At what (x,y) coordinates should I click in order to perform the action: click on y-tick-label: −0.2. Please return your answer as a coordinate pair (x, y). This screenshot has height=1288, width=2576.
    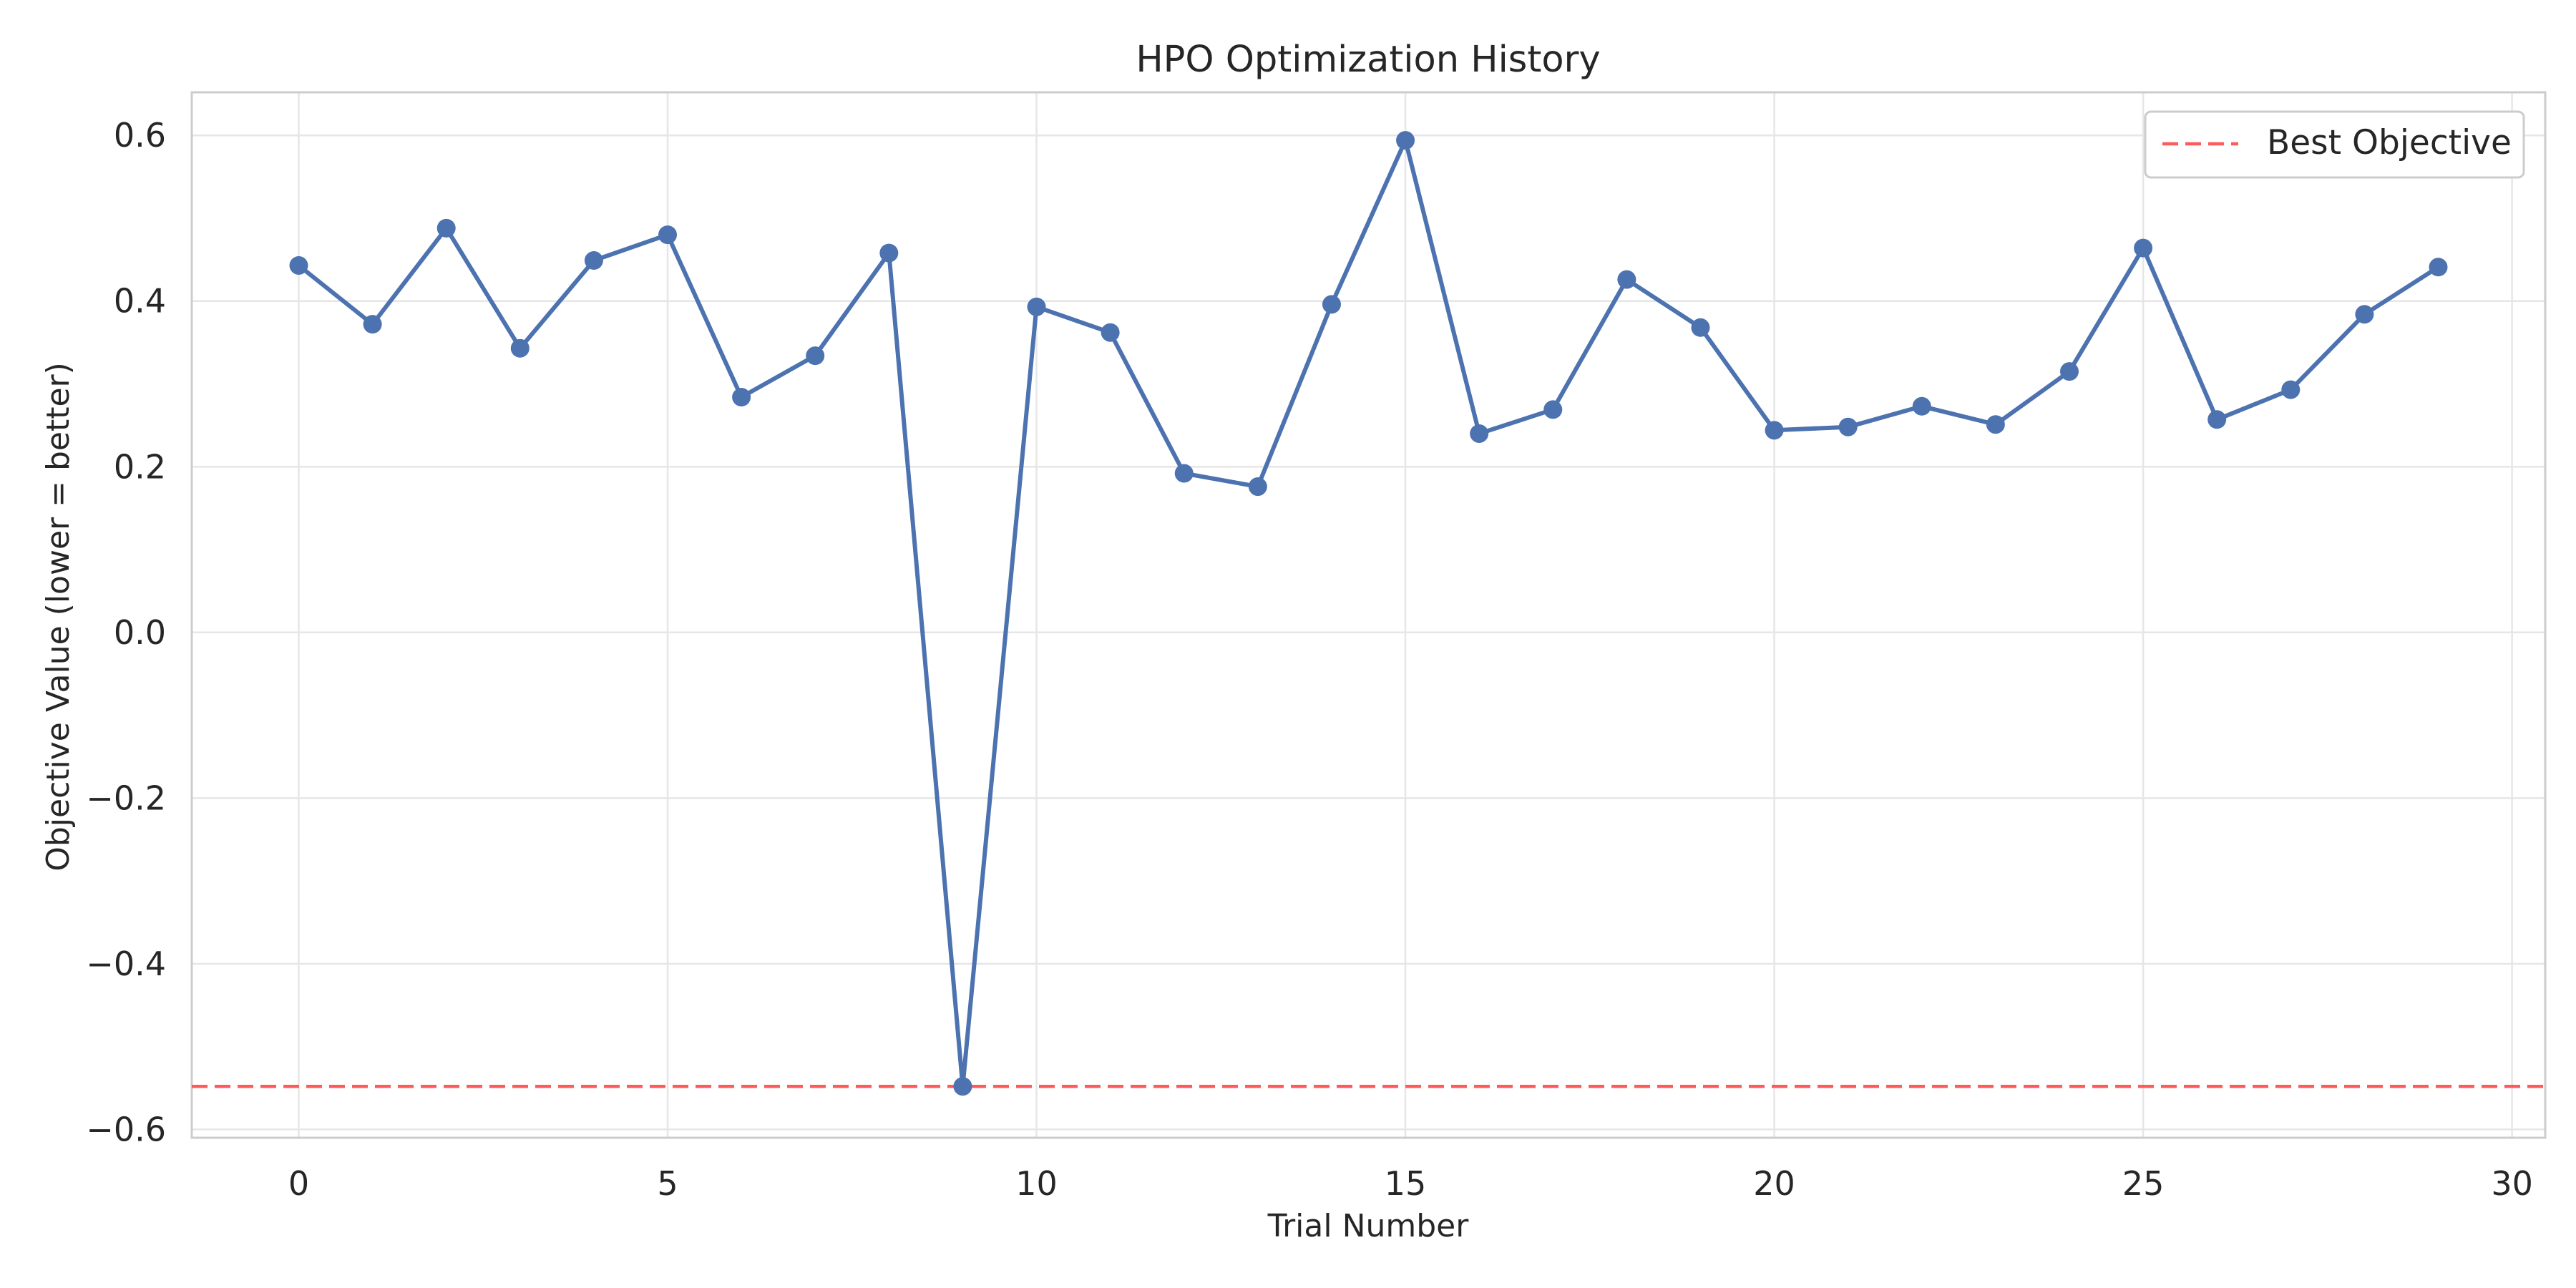
    Looking at the image, I should click on (126, 798).